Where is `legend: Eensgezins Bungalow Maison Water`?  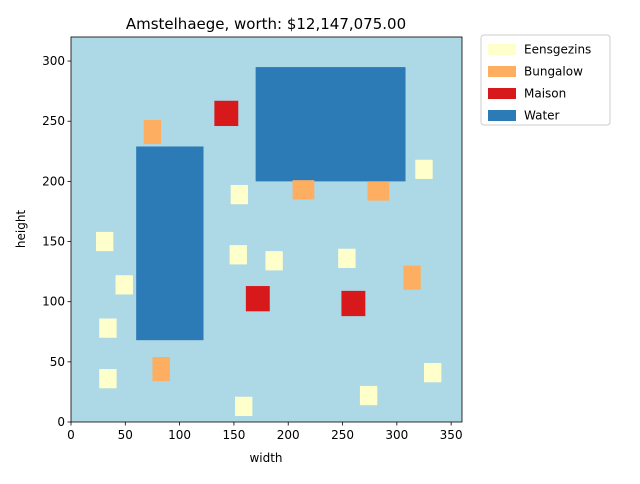
legend: Eensgezins Bungalow Maison Water is located at coordinates (545, 80).